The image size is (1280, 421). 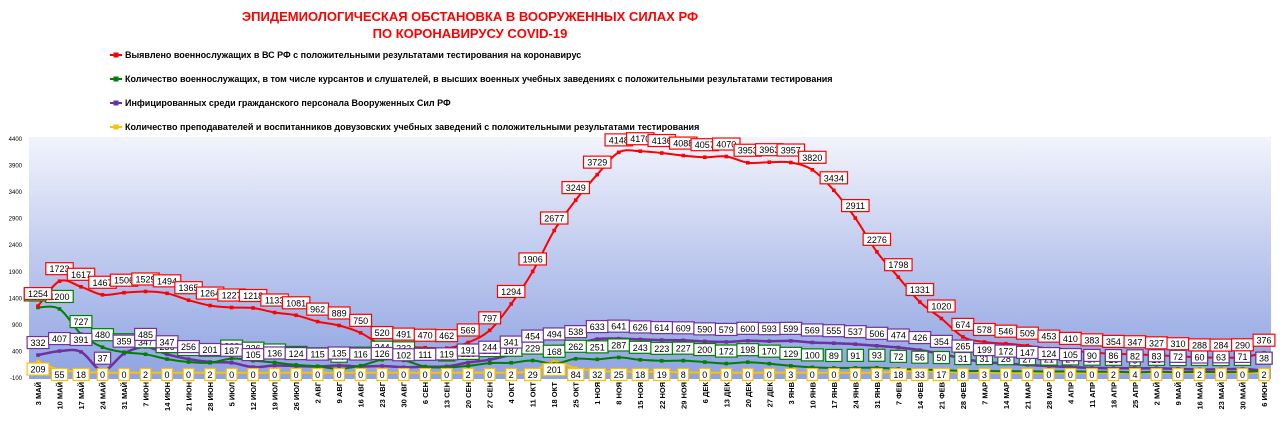 I want to click on x-tick-label: 6 ИЮН, so click(x=1264, y=394).